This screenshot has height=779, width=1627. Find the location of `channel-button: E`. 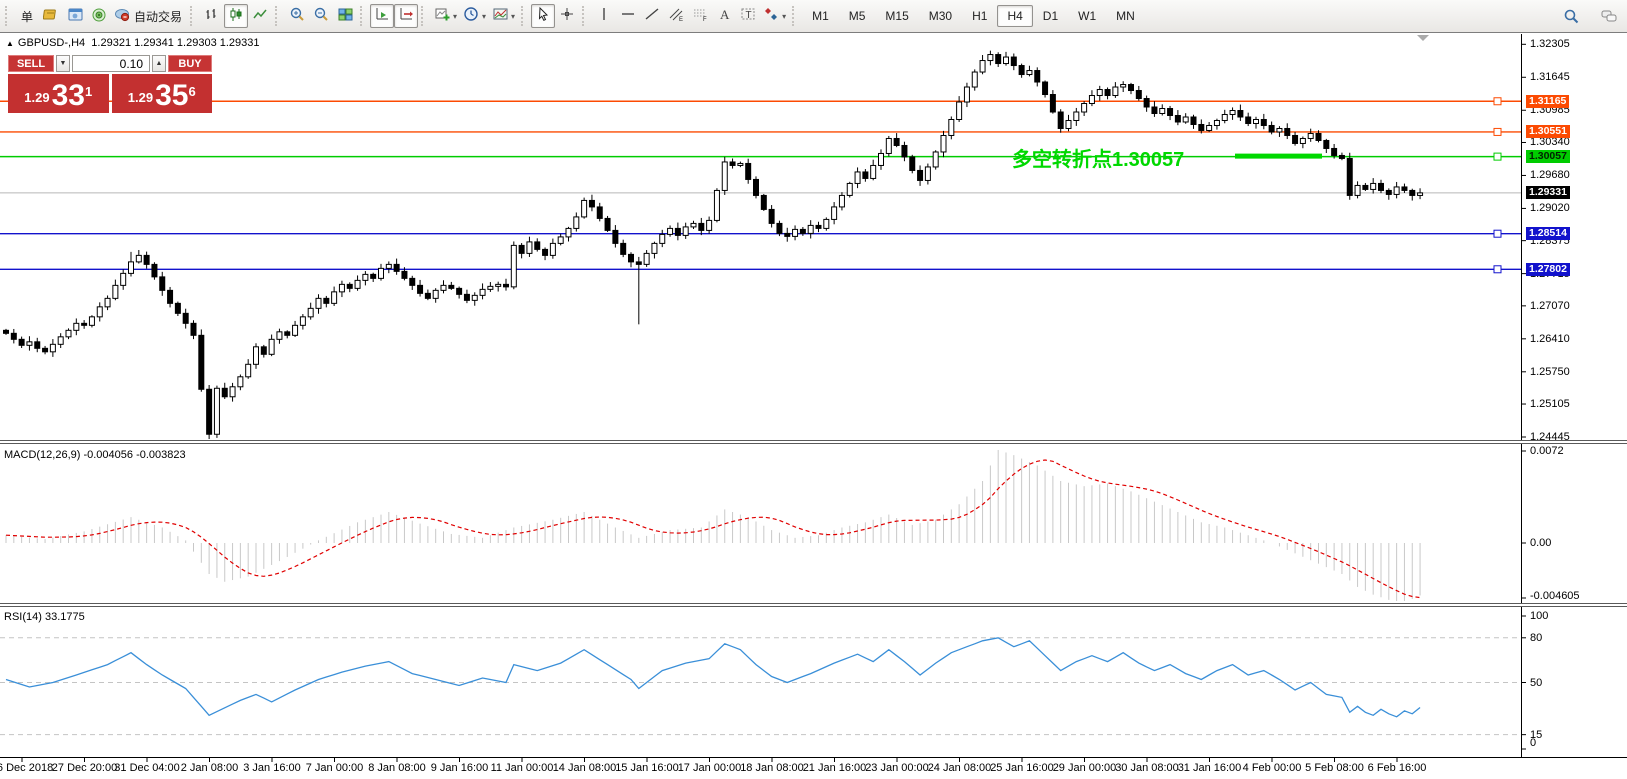

channel-button: E is located at coordinates (676, 16).